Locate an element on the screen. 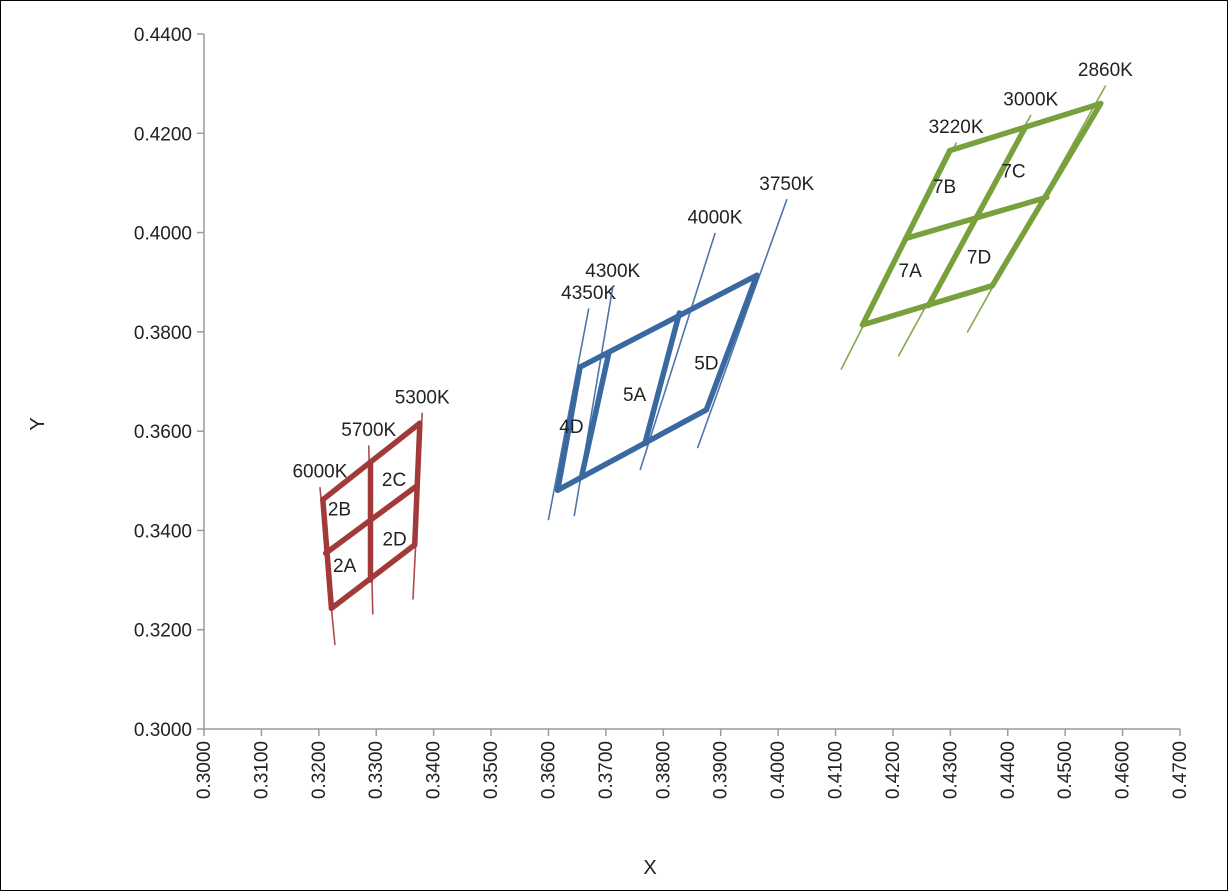 This screenshot has height=891, width=1228. y-tick-label: 0.4000 is located at coordinates (163, 234).